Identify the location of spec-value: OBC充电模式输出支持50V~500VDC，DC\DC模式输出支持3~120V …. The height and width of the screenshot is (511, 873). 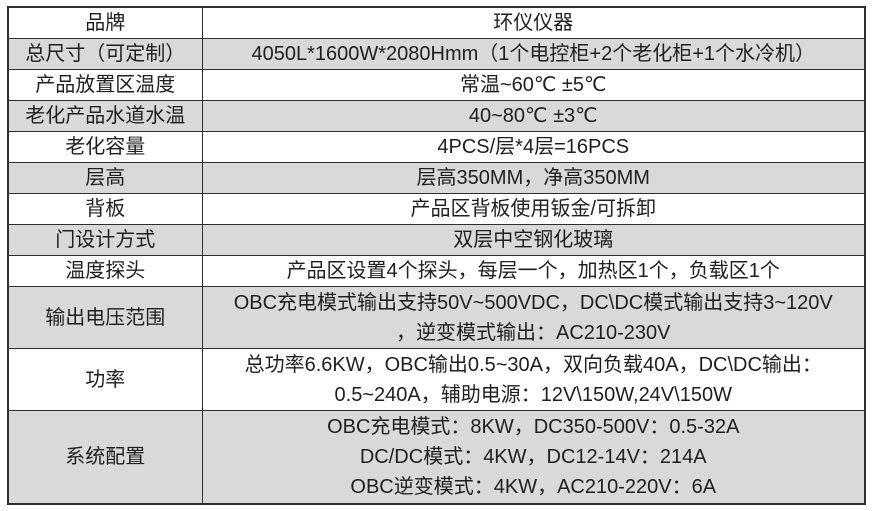
(533, 317).